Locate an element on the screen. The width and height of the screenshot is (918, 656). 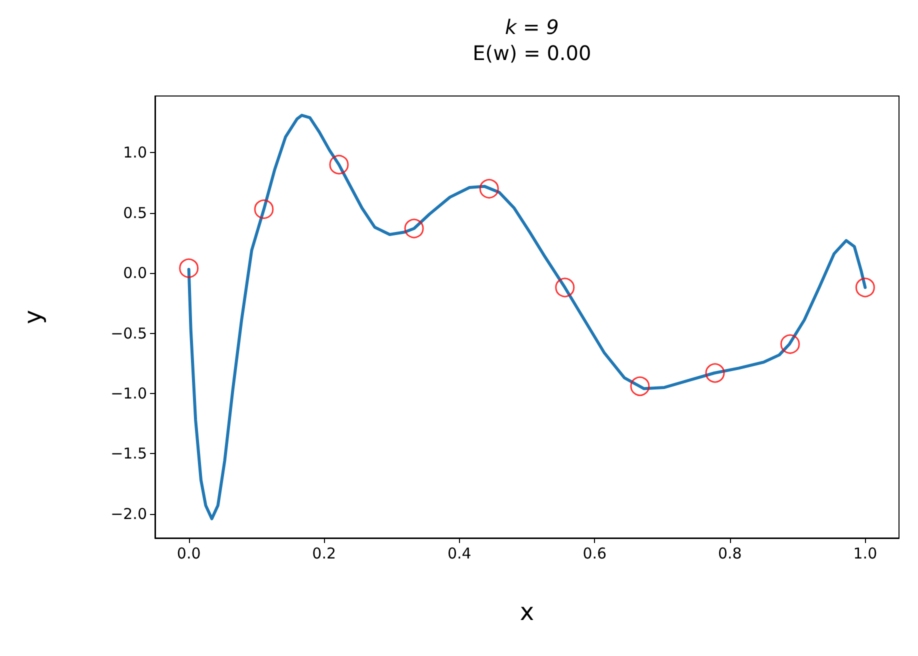
y-axis-title: y is located at coordinates (33, 317).